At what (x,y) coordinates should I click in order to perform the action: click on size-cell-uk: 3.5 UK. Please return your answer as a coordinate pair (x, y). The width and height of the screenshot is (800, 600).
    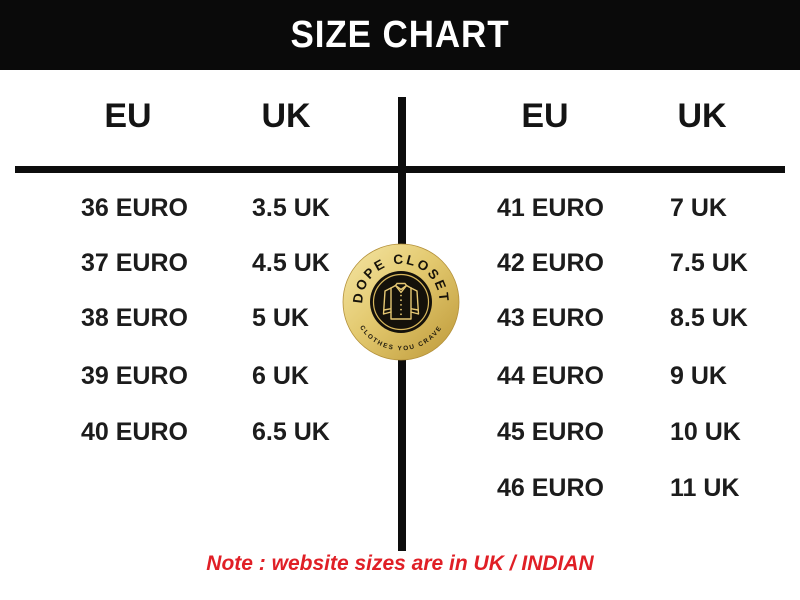
    Looking at the image, I should click on (291, 208).